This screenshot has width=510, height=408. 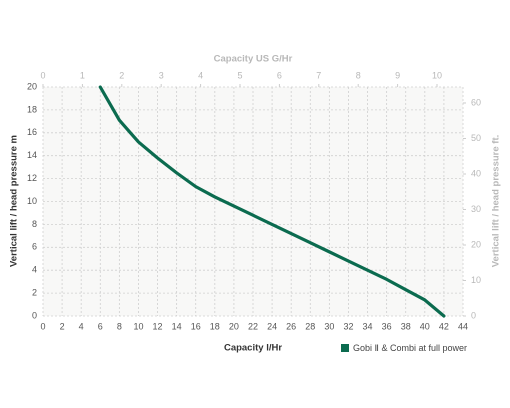 I want to click on x2-tick-label: 10, so click(x=437, y=75).